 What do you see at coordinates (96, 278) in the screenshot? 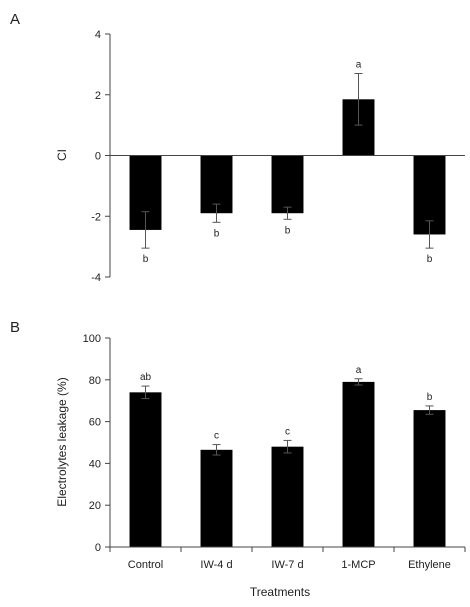
I see `panel-a-y-tick-label: -4` at bounding box center [96, 278].